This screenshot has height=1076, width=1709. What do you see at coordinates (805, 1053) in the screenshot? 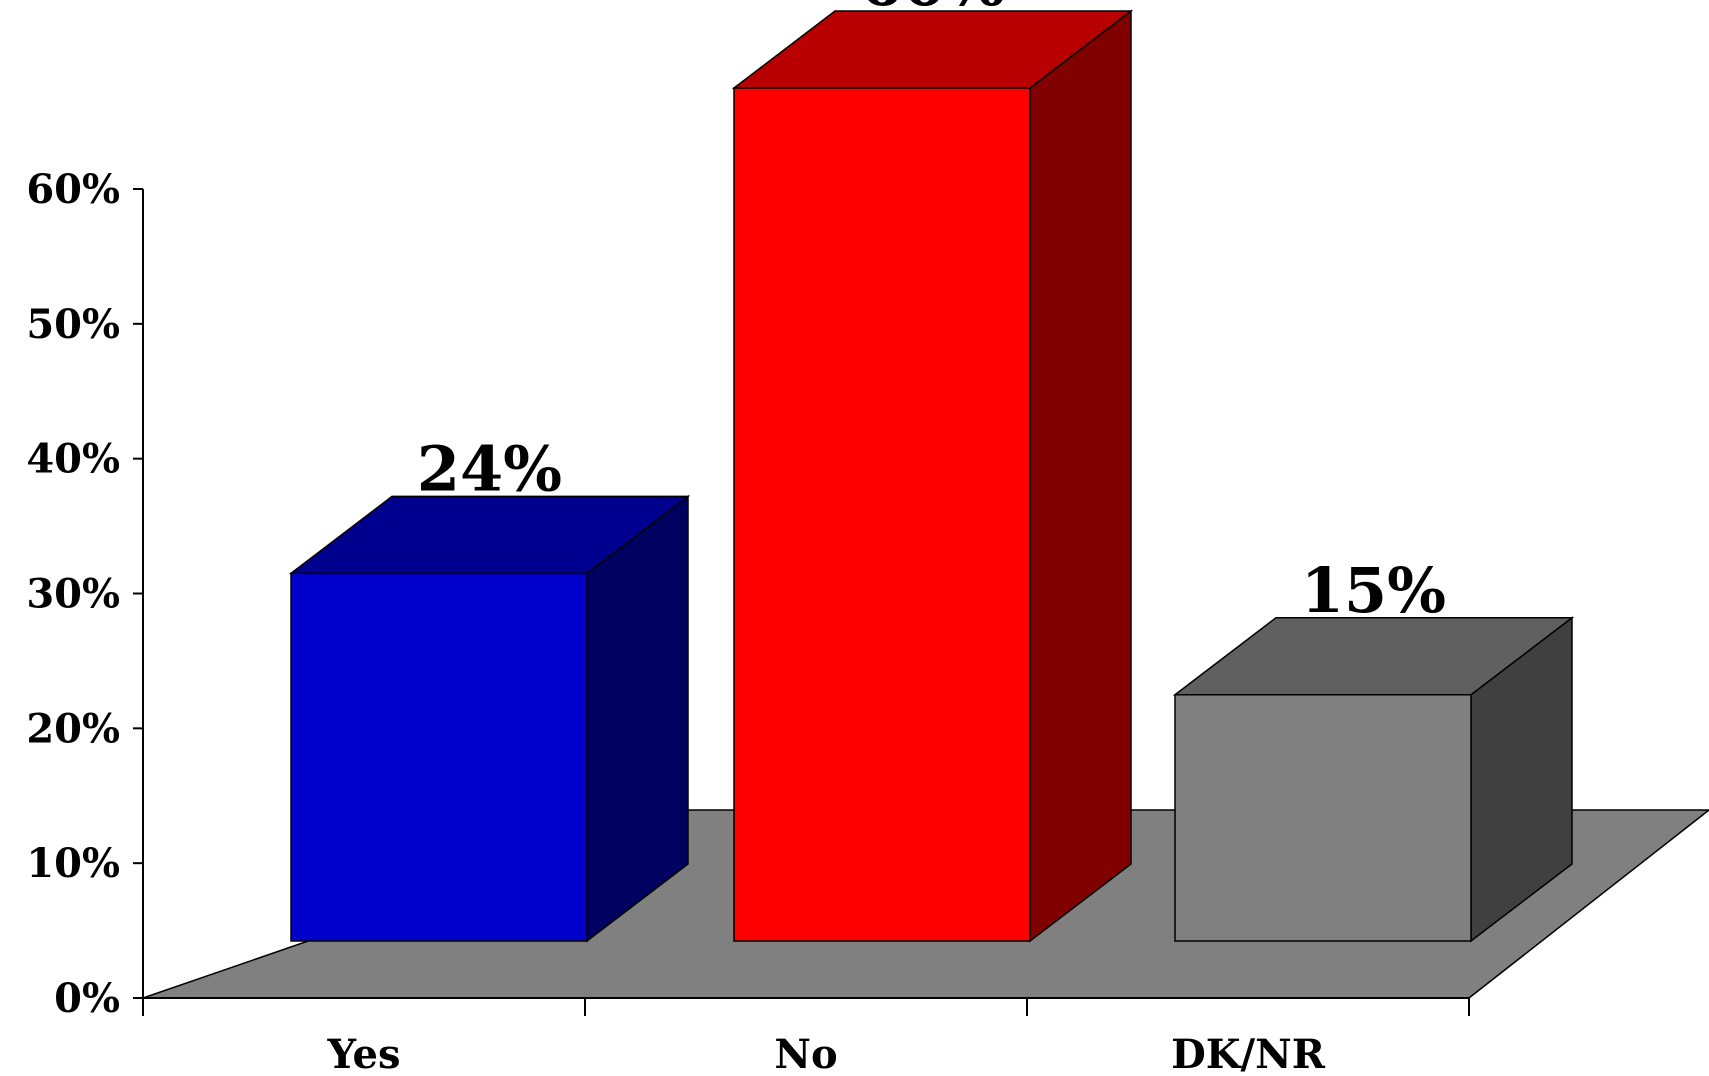
I see `x-category-label: No` at bounding box center [805, 1053].